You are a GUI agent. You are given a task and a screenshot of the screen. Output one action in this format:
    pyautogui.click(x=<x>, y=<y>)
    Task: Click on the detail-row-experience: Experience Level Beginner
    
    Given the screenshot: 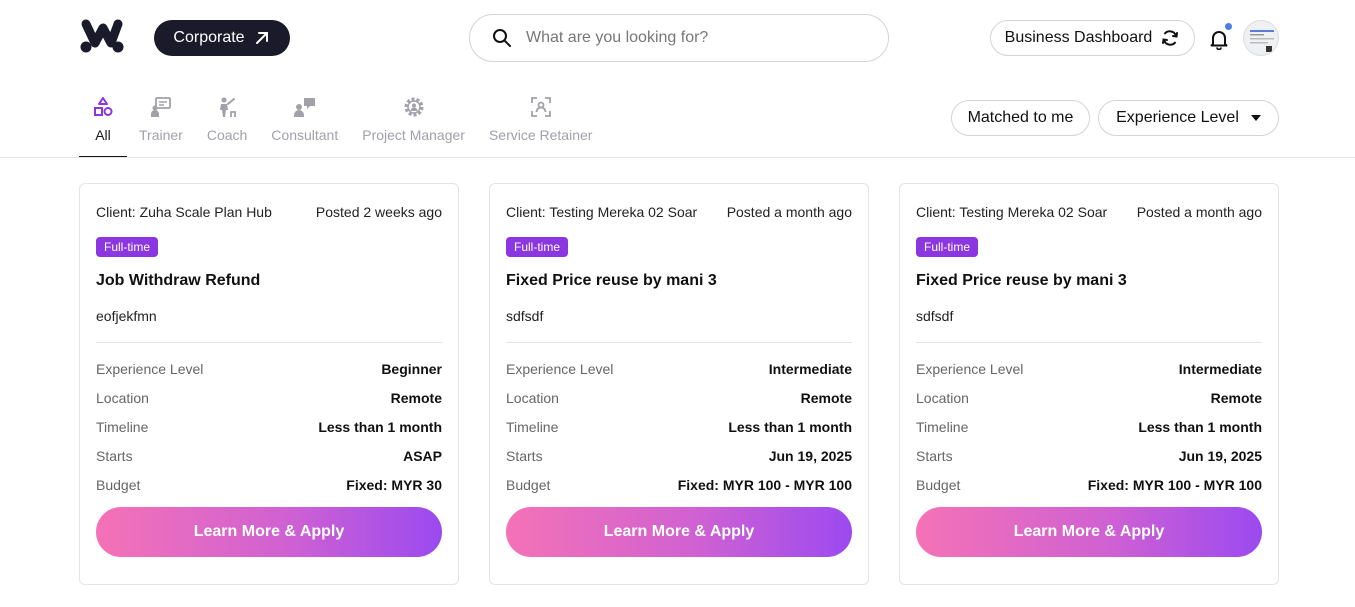 What is the action you would take?
    pyautogui.click(x=269, y=368)
    